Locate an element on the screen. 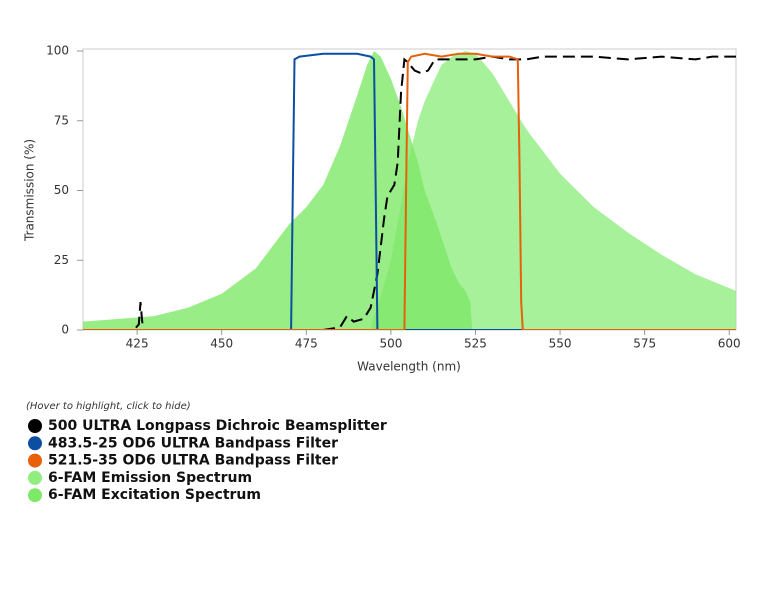 The width and height of the screenshot is (768, 590). legend-label: 521.5-35 OD6 ULTRA Bandpass Filter is located at coordinates (193, 461).